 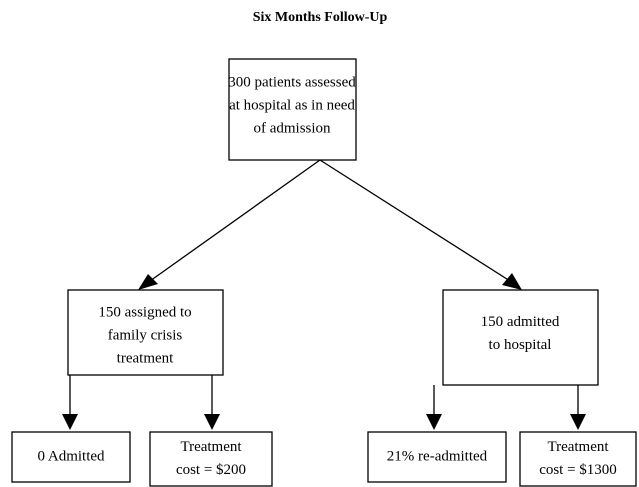 I want to click on title: Six Months Follow-Up, so click(x=320, y=17).